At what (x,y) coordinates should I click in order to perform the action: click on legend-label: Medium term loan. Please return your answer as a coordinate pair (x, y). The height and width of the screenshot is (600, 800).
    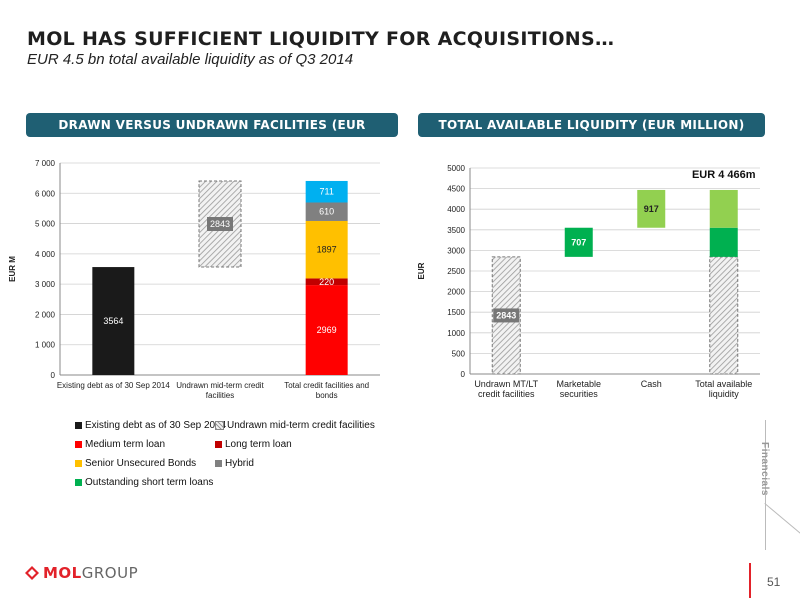
    Looking at the image, I should click on (125, 444).